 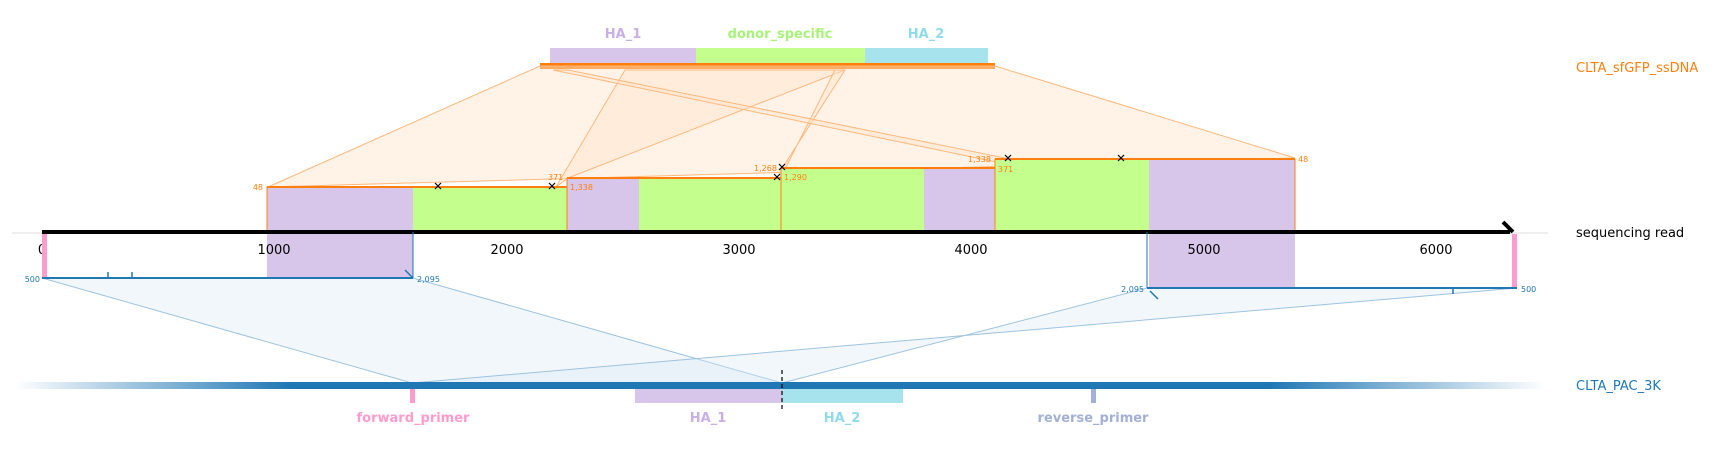 What do you see at coordinates (1618, 386) in the screenshot?
I see `reference-name: CLTA_PAC_3K` at bounding box center [1618, 386].